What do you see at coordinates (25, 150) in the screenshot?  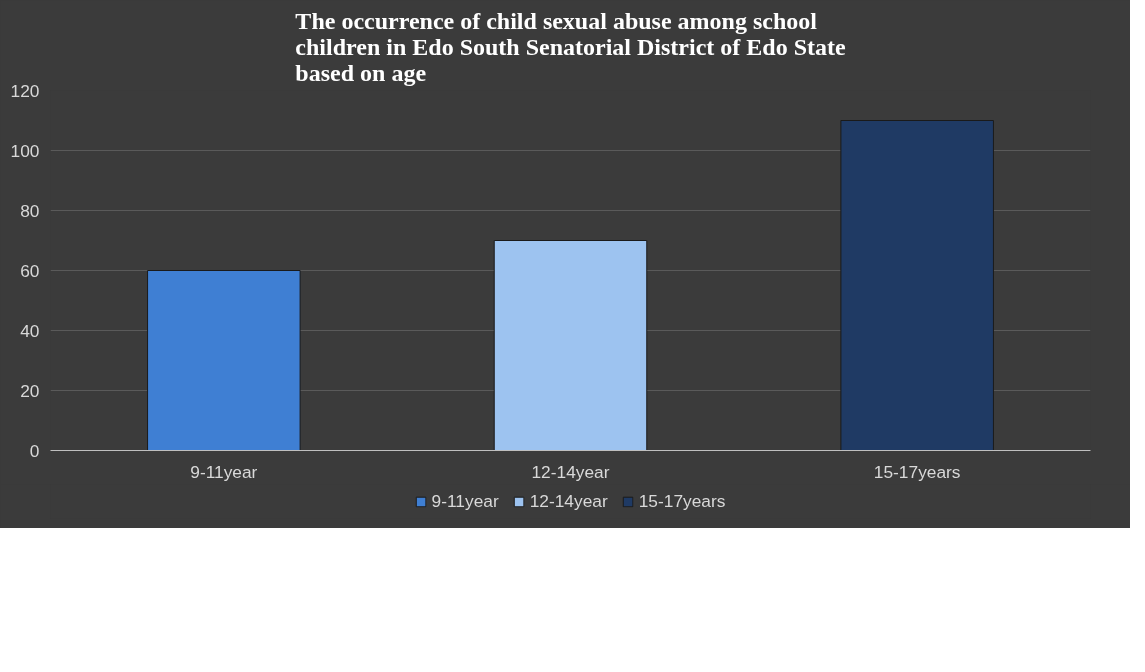 I see `y-tick-label: 100` at bounding box center [25, 150].